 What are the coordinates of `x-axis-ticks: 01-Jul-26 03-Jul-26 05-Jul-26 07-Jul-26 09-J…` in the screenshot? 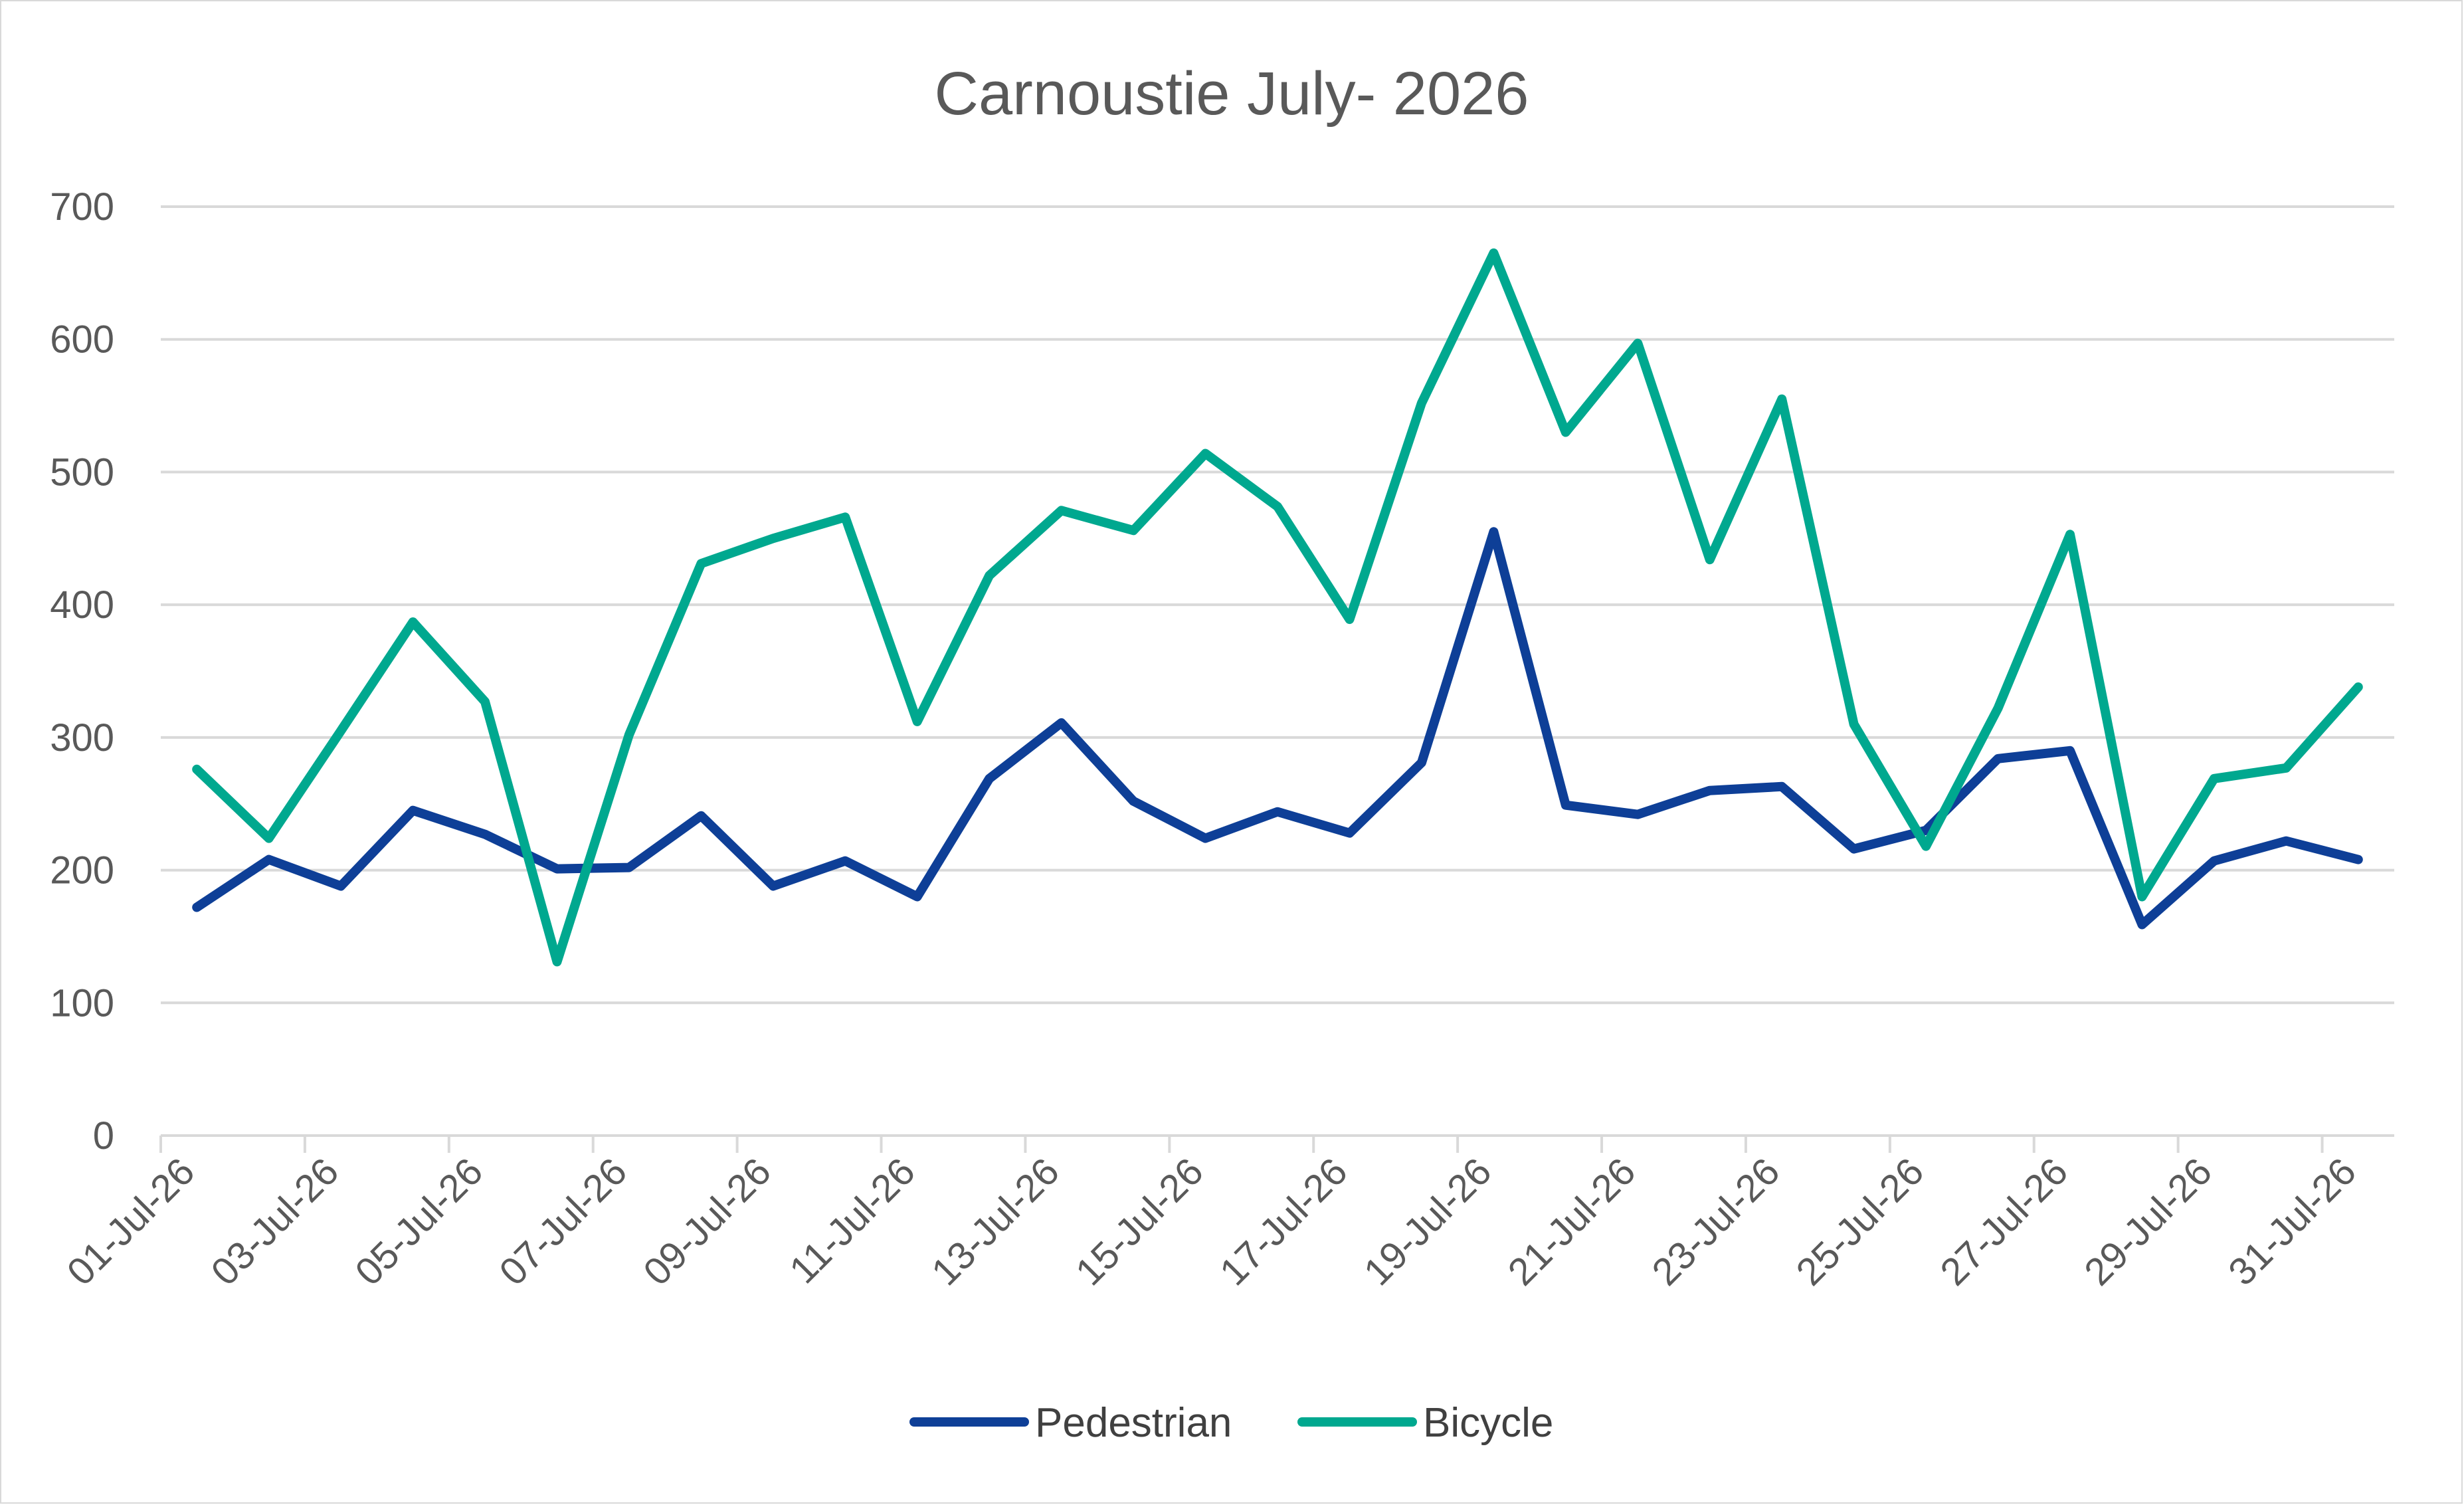 It's located at (1211, 1215).